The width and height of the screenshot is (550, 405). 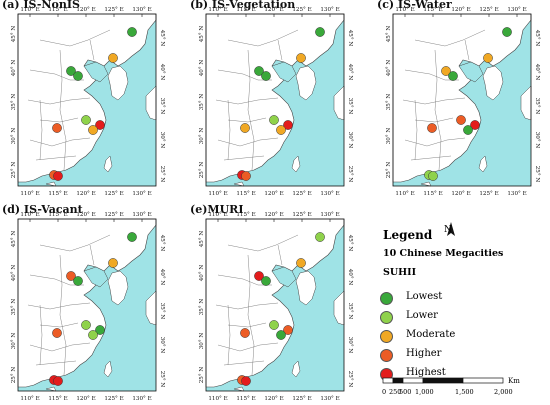 I want to click on scale-tick: 2,000, so click(x=503, y=392).